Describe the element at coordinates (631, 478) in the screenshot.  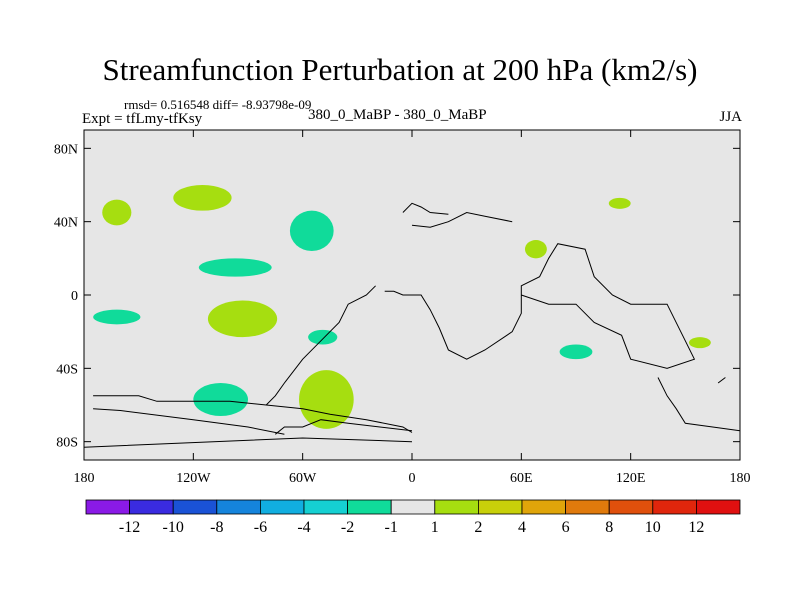
I see `x-tick-label-5: 120E` at that location.